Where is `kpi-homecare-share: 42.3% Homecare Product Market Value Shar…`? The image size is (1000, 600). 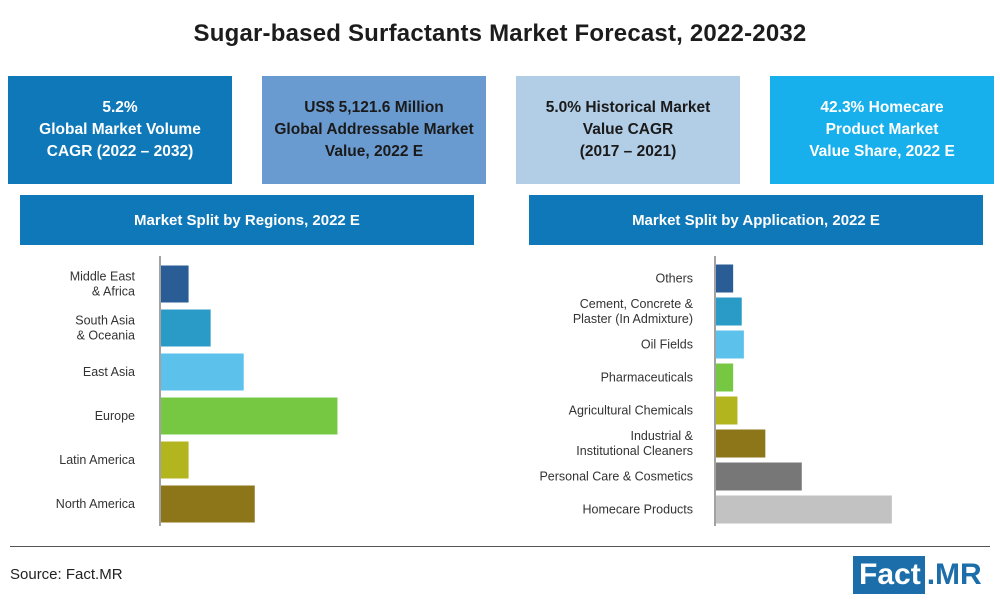 kpi-homecare-share: 42.3% Homecare Product Market Value Shar… is located at coordinates (882, 130).